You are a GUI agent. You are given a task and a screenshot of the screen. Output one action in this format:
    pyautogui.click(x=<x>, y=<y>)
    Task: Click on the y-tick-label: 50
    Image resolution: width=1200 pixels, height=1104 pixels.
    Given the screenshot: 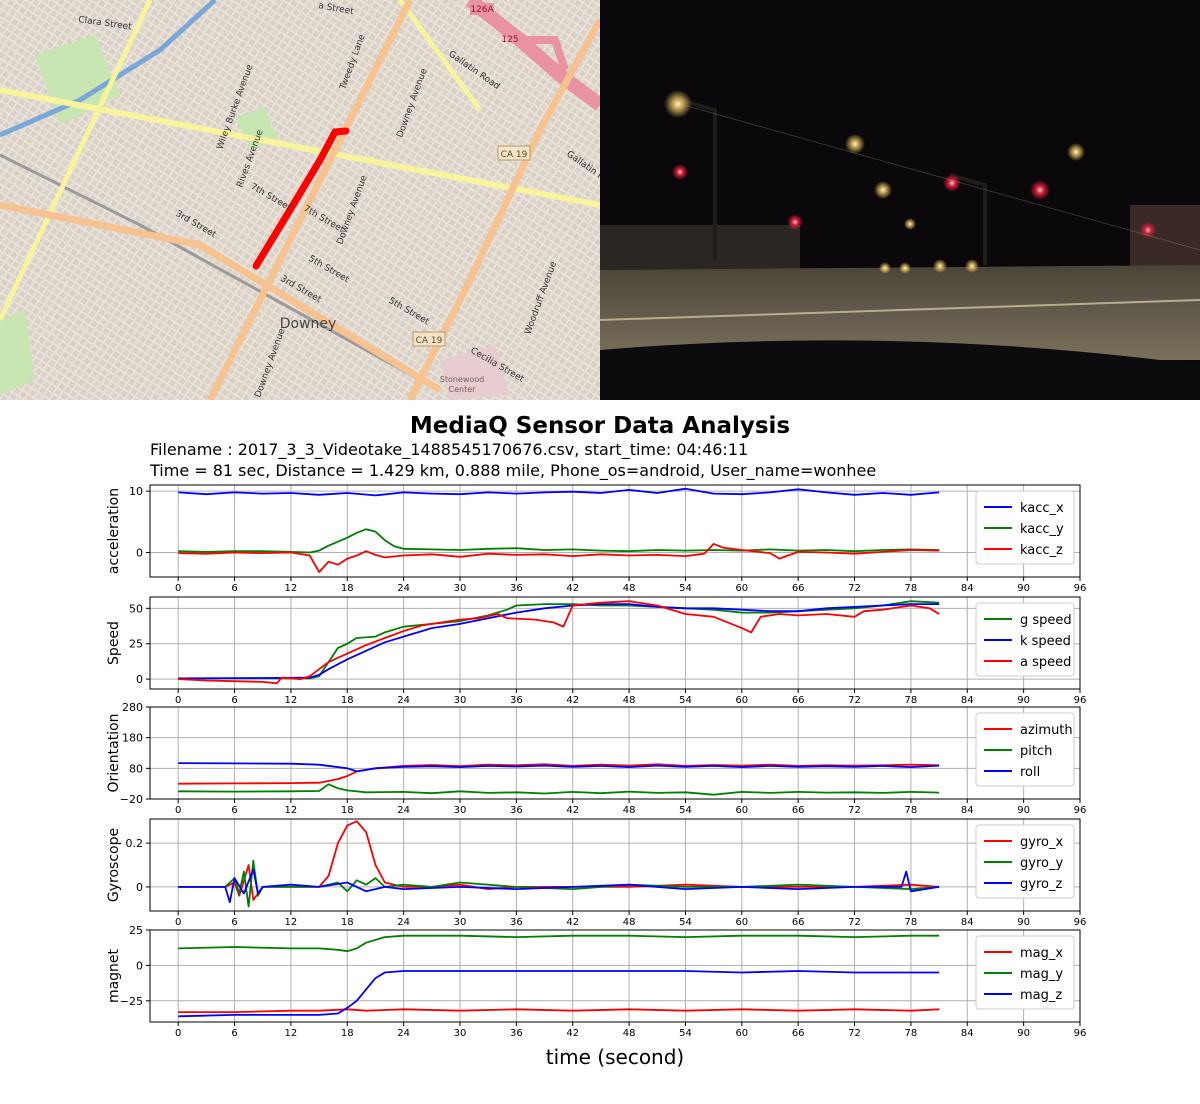 What is the action you would take?
    pyautogui.click(x=136, y=608)
    